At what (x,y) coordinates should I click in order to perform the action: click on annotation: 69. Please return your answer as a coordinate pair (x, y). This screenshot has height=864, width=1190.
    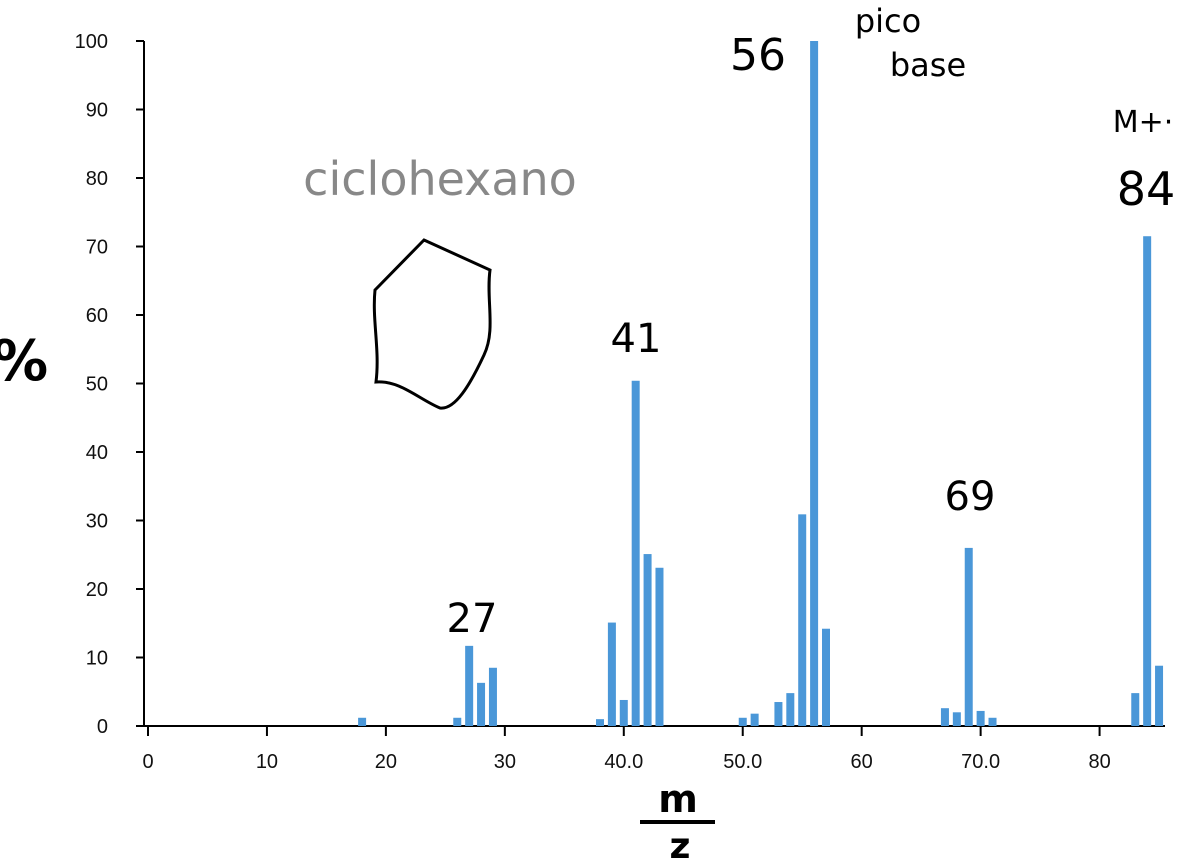
    Looking at the image, I should click on (970, 497).